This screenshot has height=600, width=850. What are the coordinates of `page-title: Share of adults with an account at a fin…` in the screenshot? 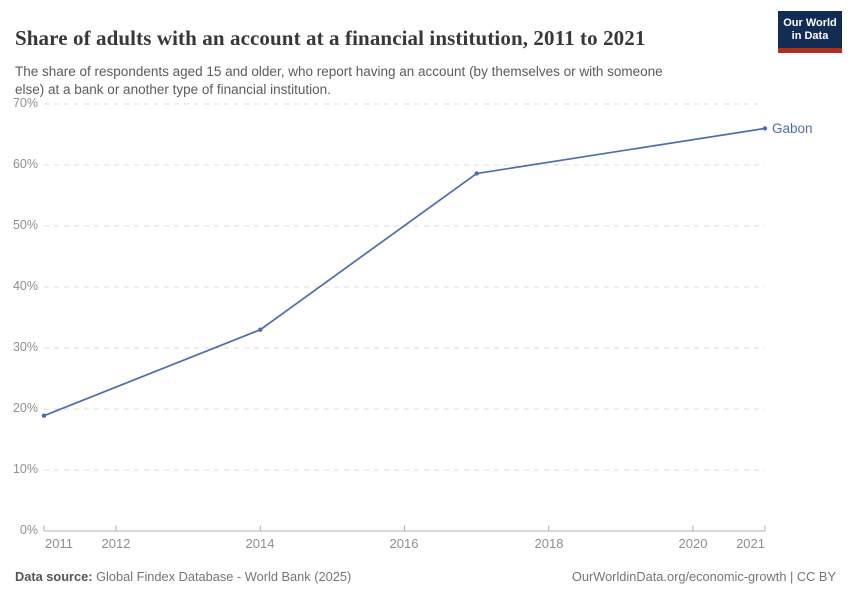 It's located at (330, 38).